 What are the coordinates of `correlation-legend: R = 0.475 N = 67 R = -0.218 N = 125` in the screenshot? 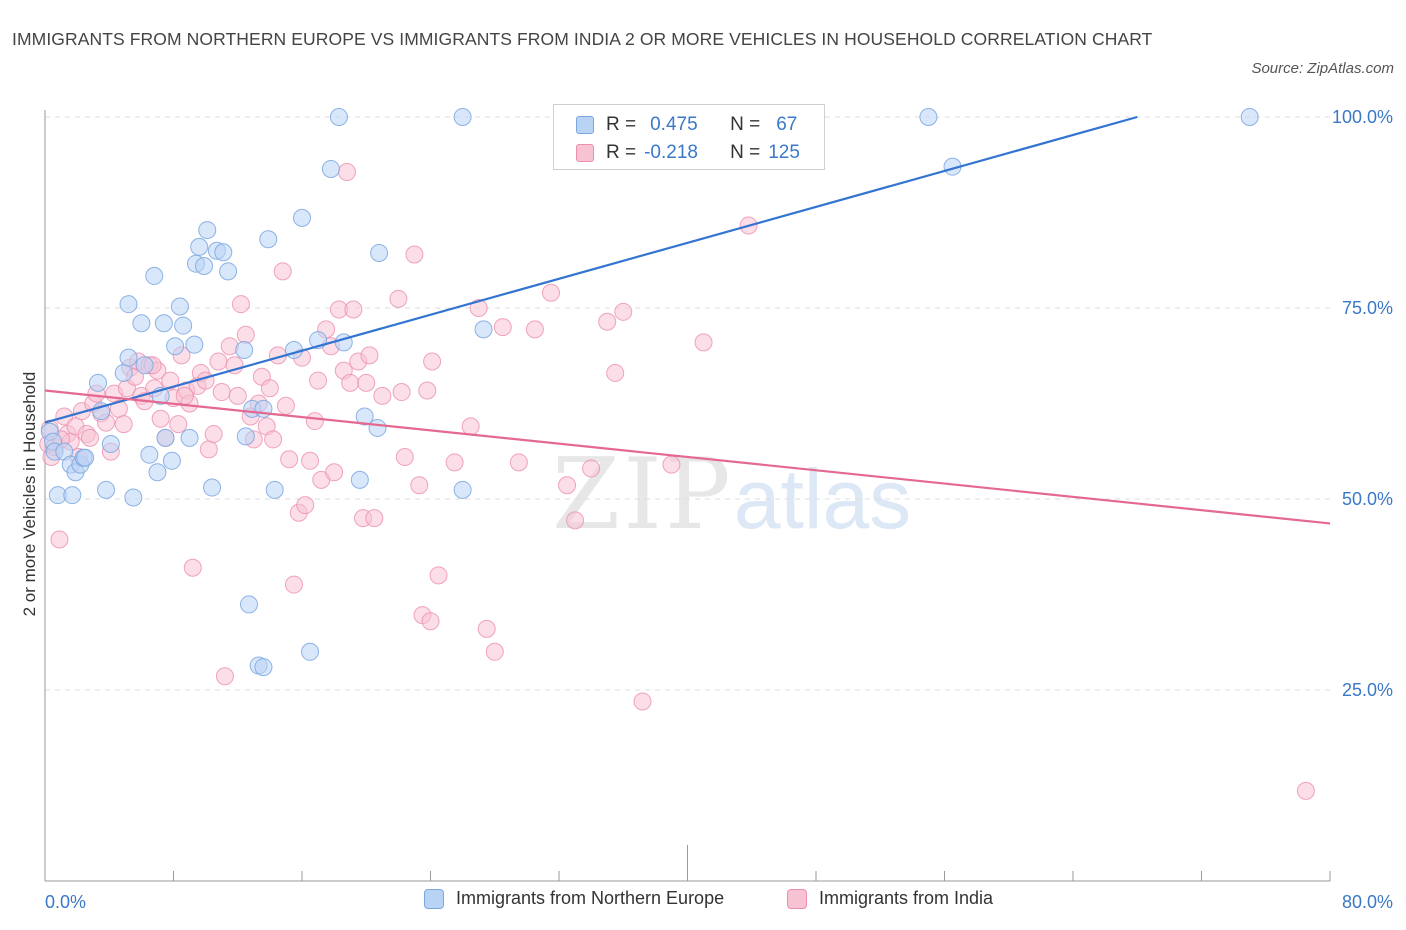 It's located at (689, 137).